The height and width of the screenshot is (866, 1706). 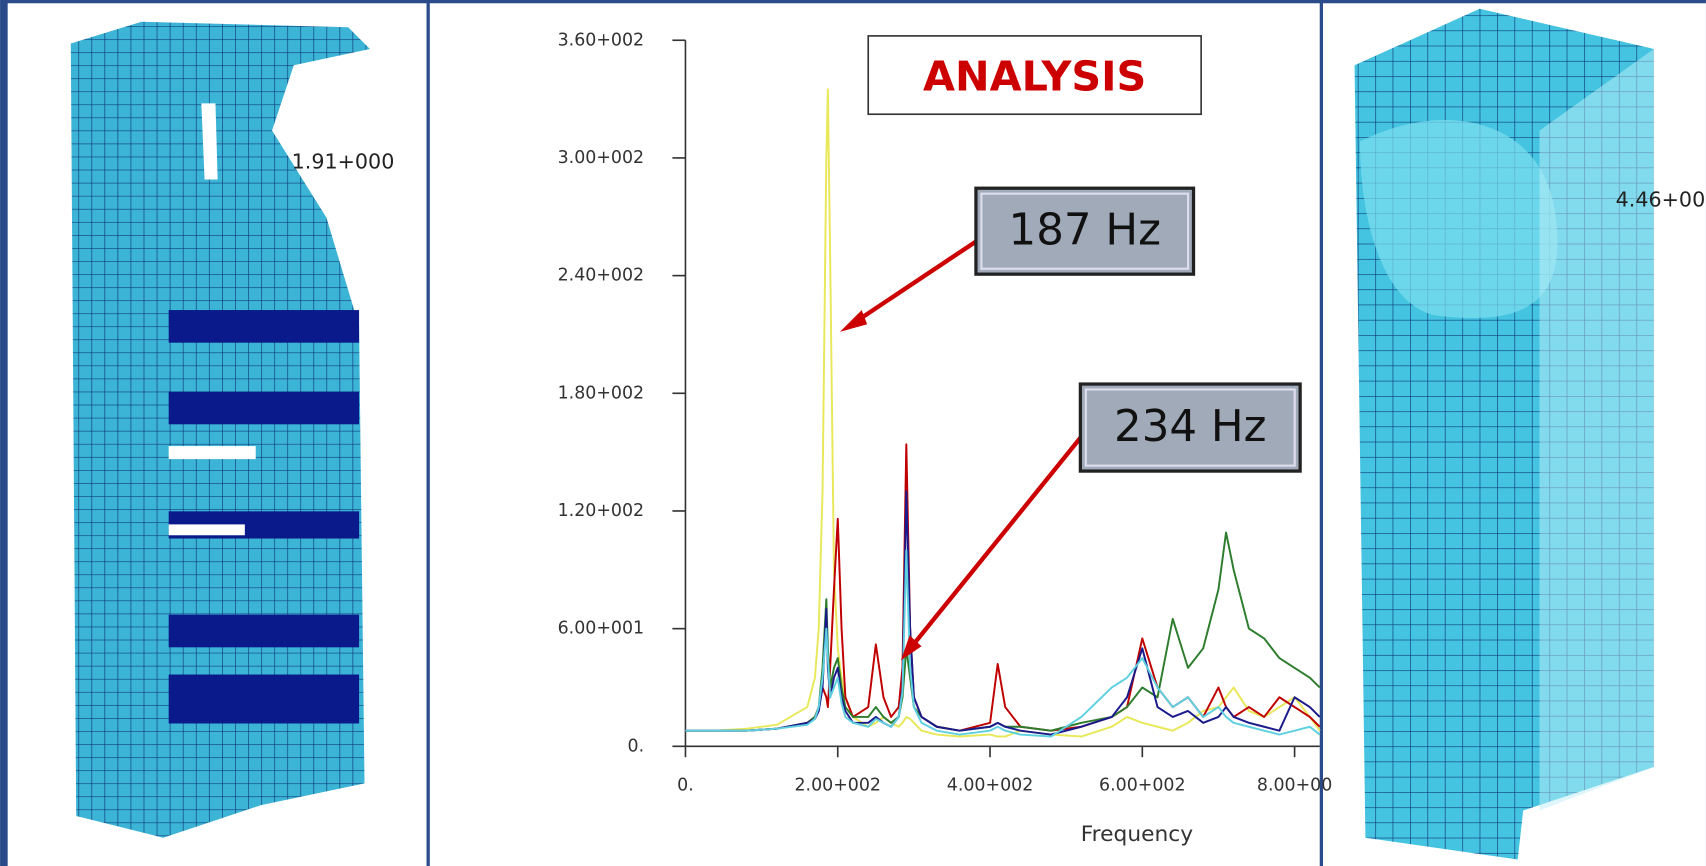 What do you see at coordinates (990, 785) in the screenshot?
I see `x-tick-label: 4.00+002` at bounding box center [990, 785].